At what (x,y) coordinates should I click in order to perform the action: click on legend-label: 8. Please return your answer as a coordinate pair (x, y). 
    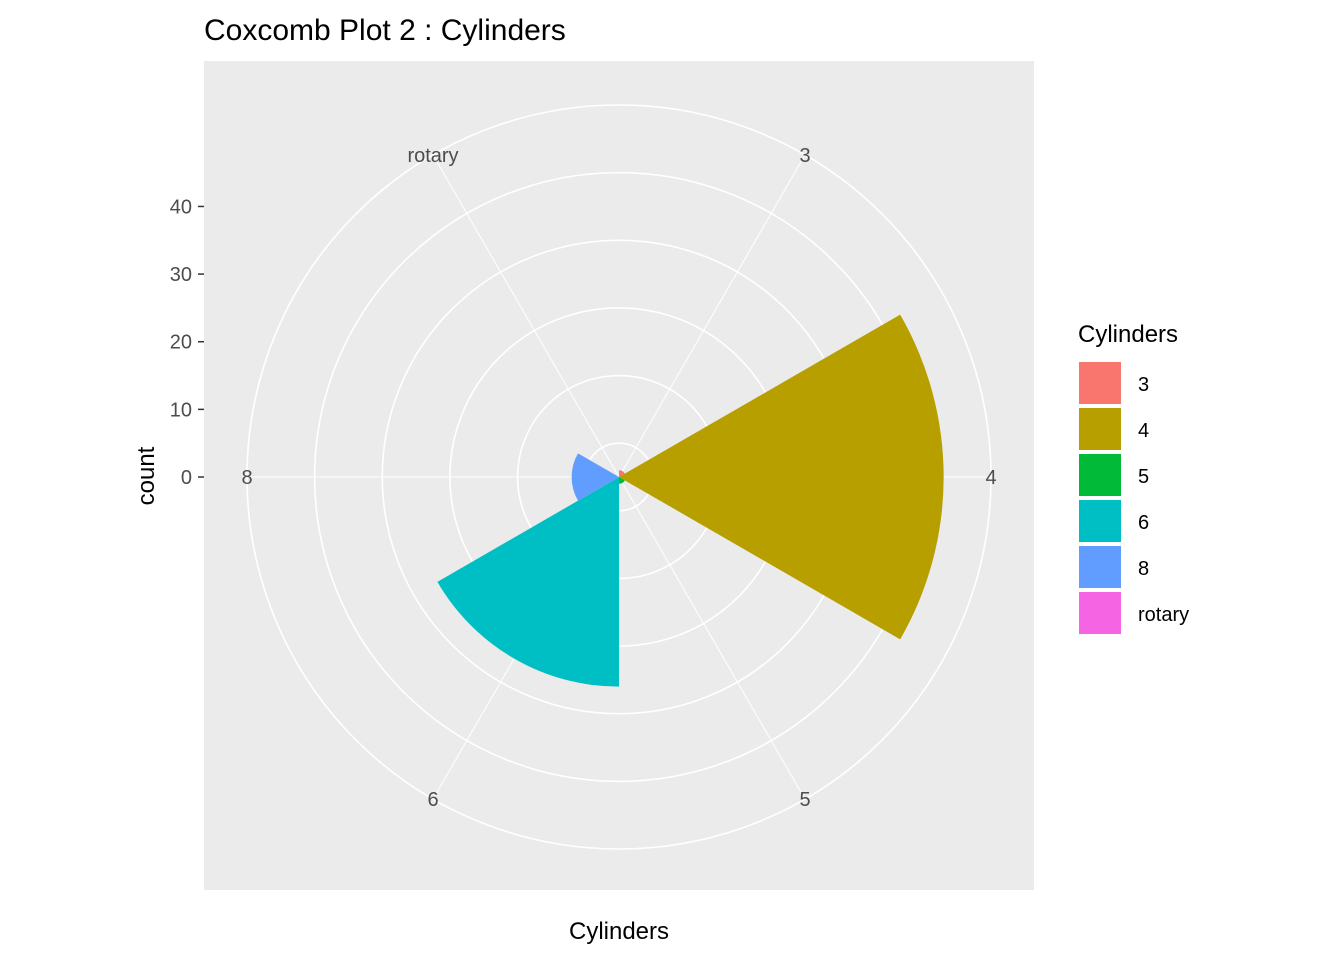
    Looking at the image, I should click on (1143, 569).